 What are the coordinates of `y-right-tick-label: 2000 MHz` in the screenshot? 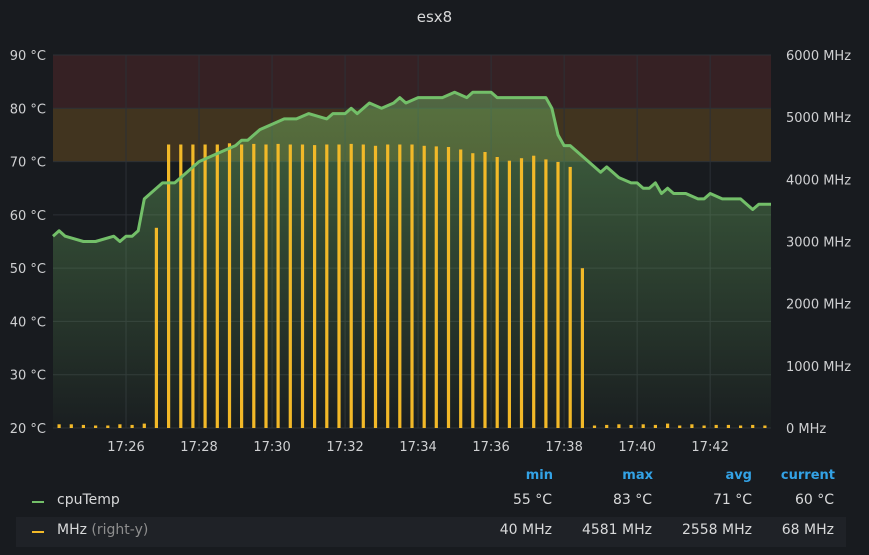 It's located at (818, 305).